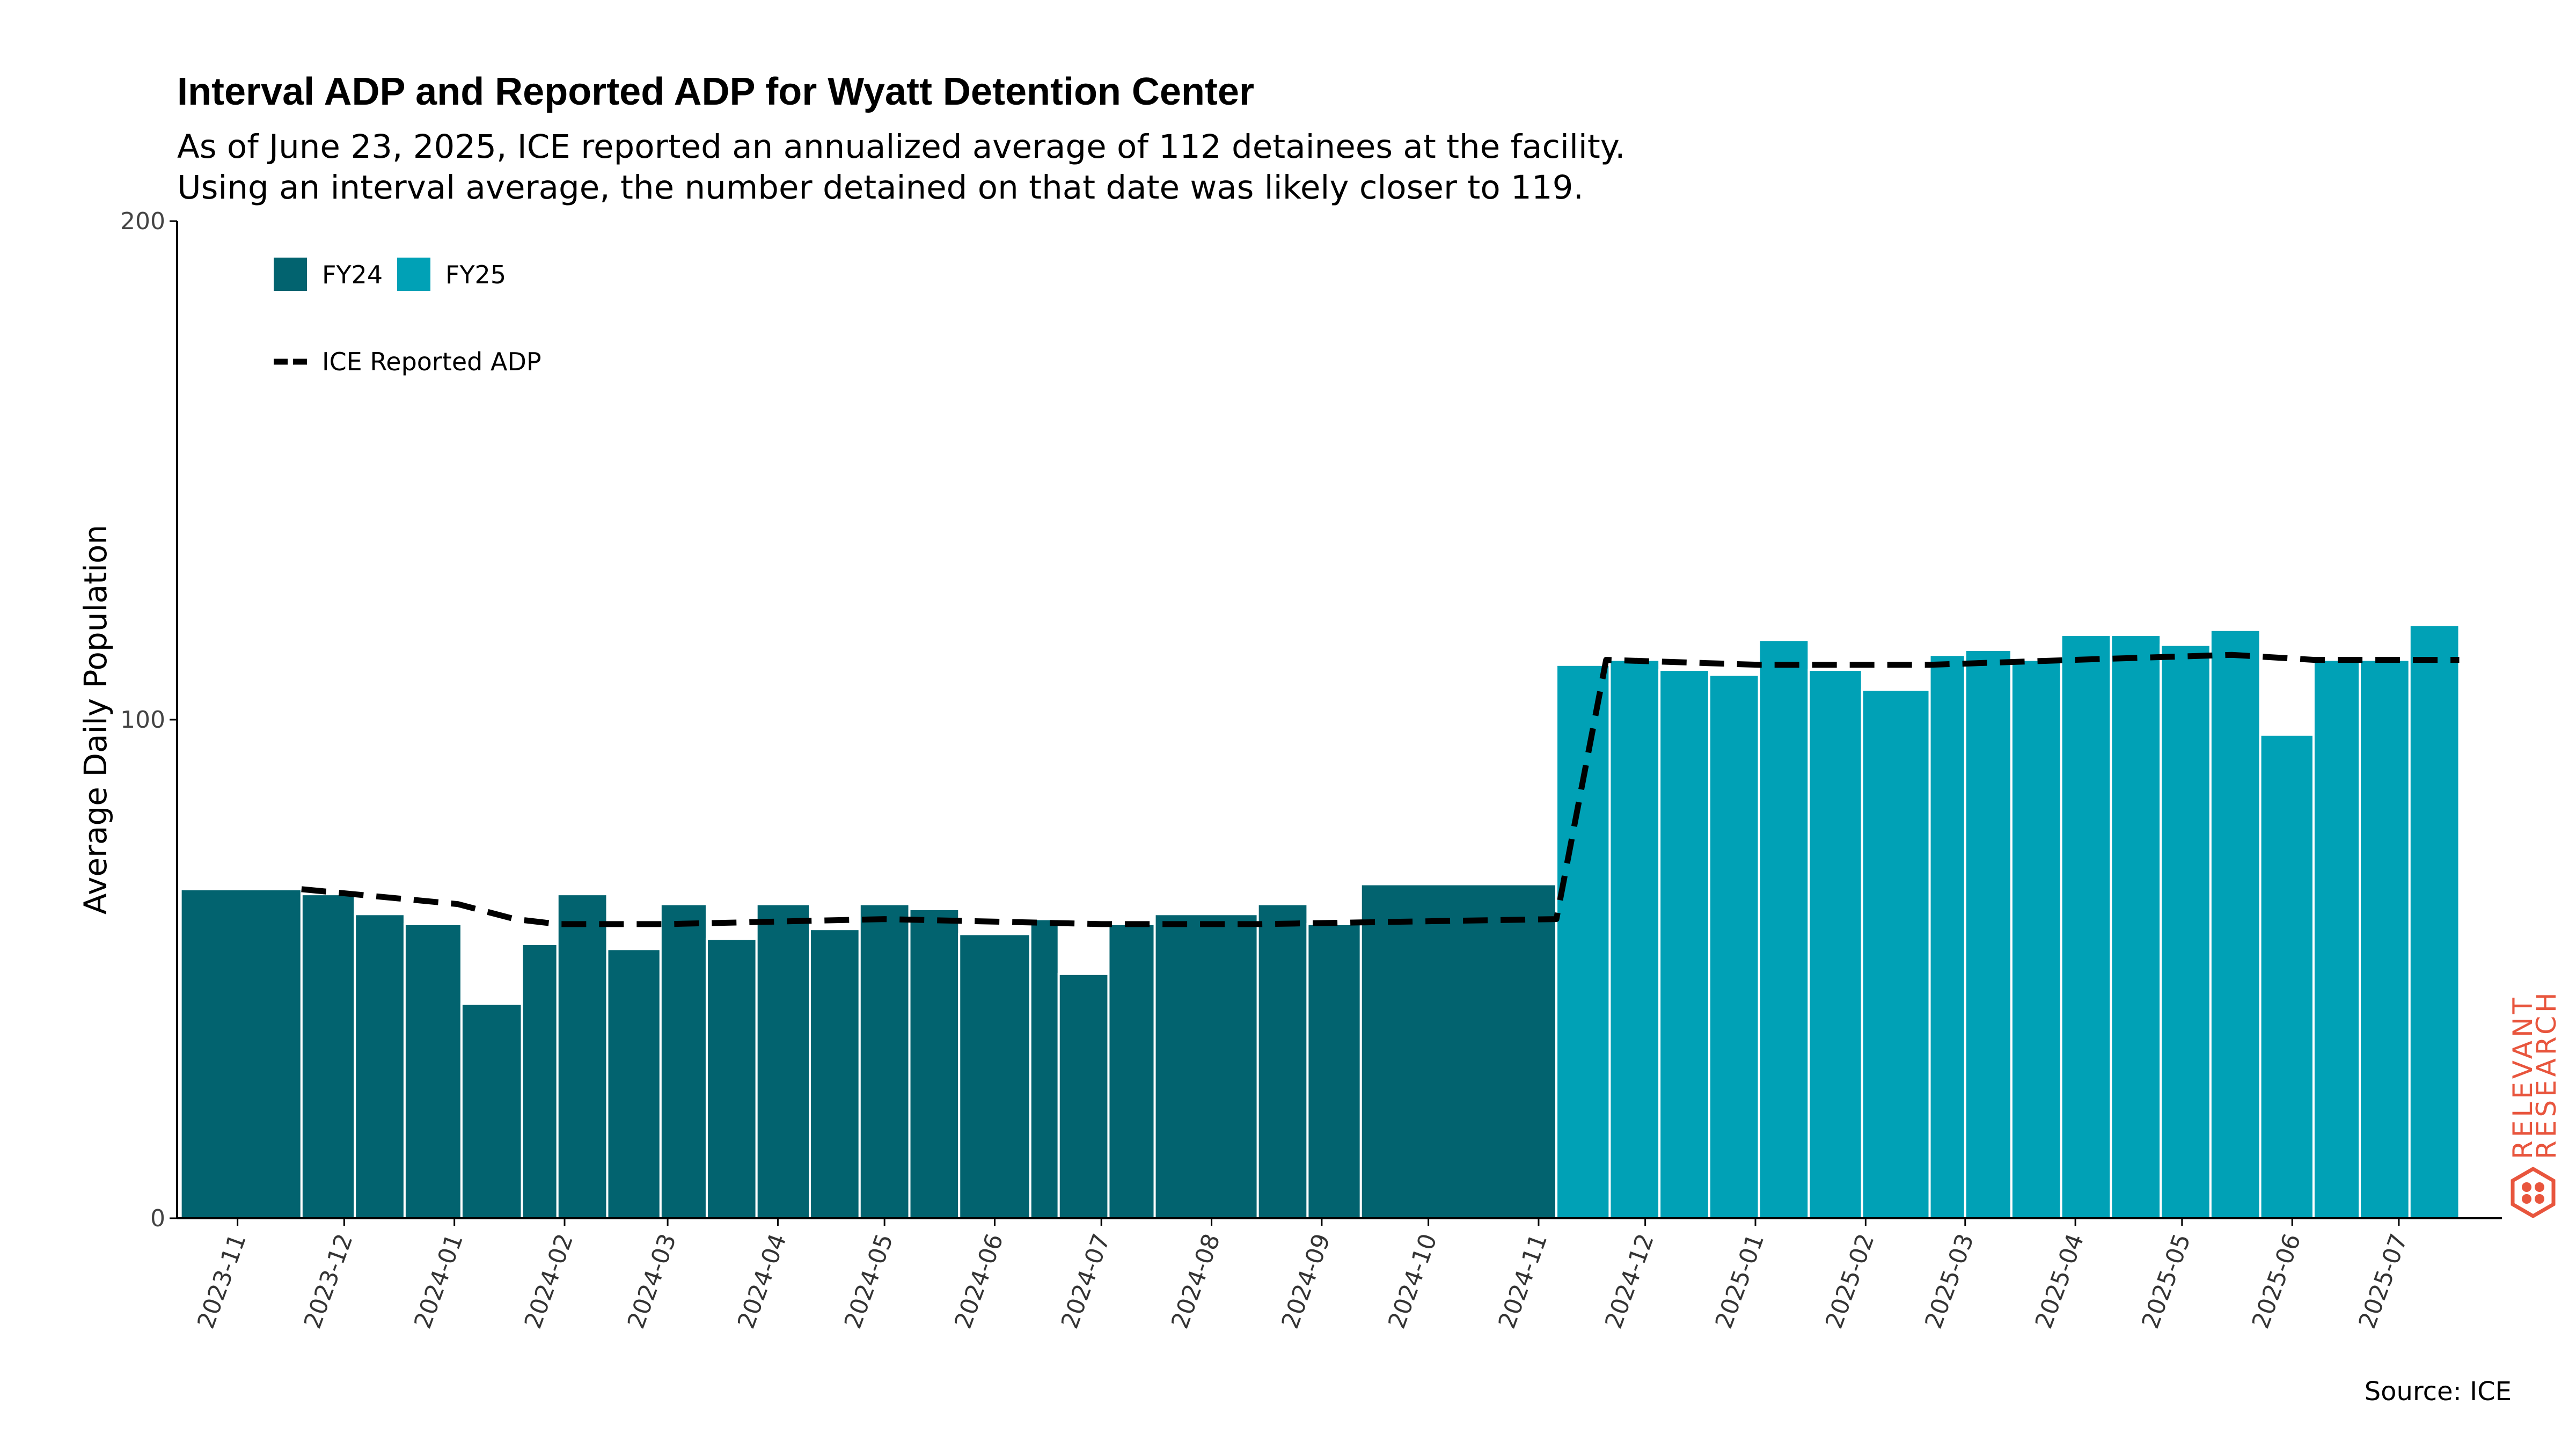 The width and height of the screenshot is (2576, 1449). Describe the element at coordinates (290, 274) in the screenshot. I see `legend-swatch-fy24` at that location.